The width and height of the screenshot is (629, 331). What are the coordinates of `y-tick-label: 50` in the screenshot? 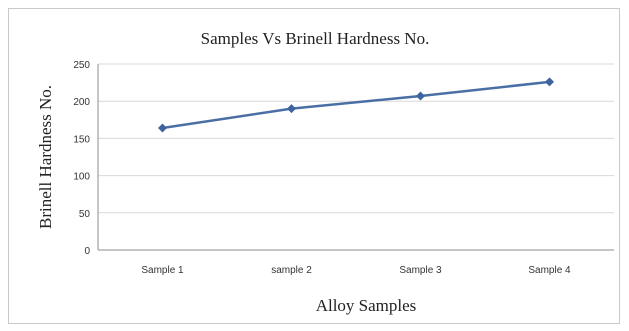 It's located at (85, 214).